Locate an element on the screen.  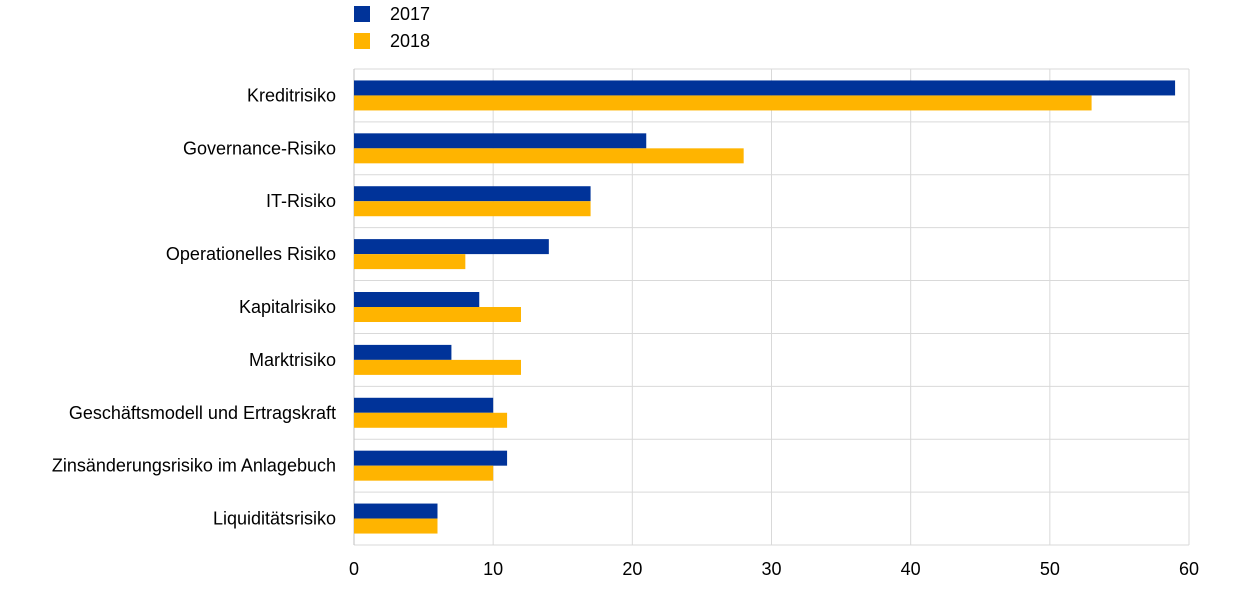
x-tick-label: 30 is located at coordinates (771, 569).